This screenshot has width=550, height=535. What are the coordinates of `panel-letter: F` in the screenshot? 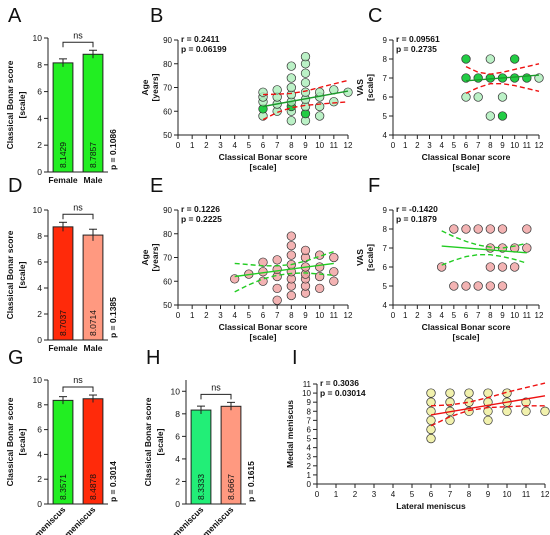 It's located at (374, 186).